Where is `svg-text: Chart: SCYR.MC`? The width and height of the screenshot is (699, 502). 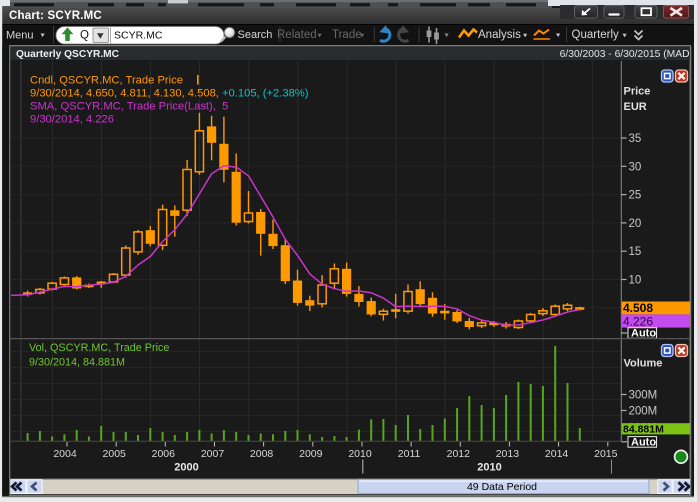
svg-text: Chart: SCYR.MC is located at coordinates (55, 16).